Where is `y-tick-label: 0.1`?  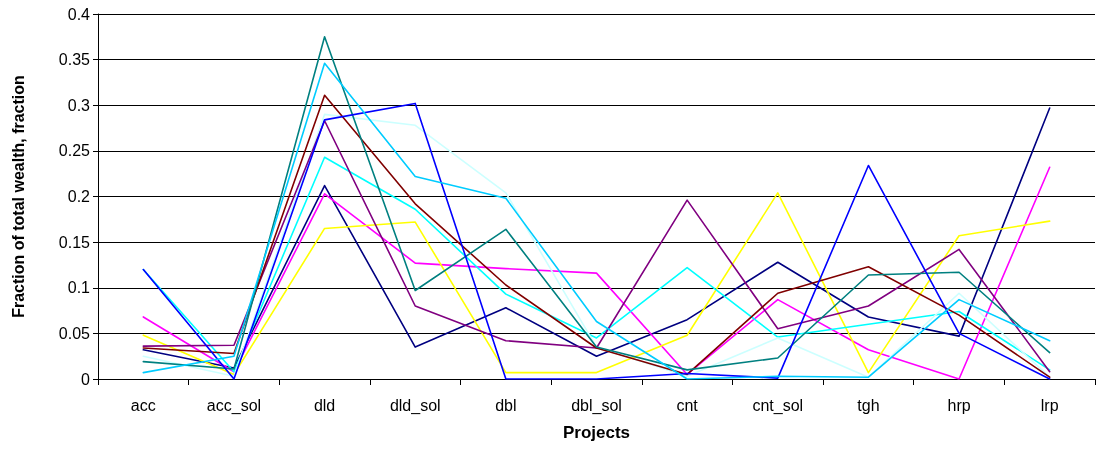 y-tick-label: 0.1 is located at coordinates (79, 288).